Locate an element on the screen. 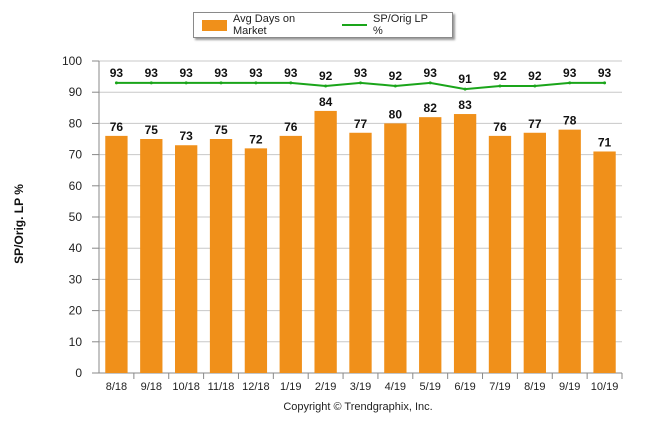  x-tick-label: 12/18 is located at coordinates (256, 387).